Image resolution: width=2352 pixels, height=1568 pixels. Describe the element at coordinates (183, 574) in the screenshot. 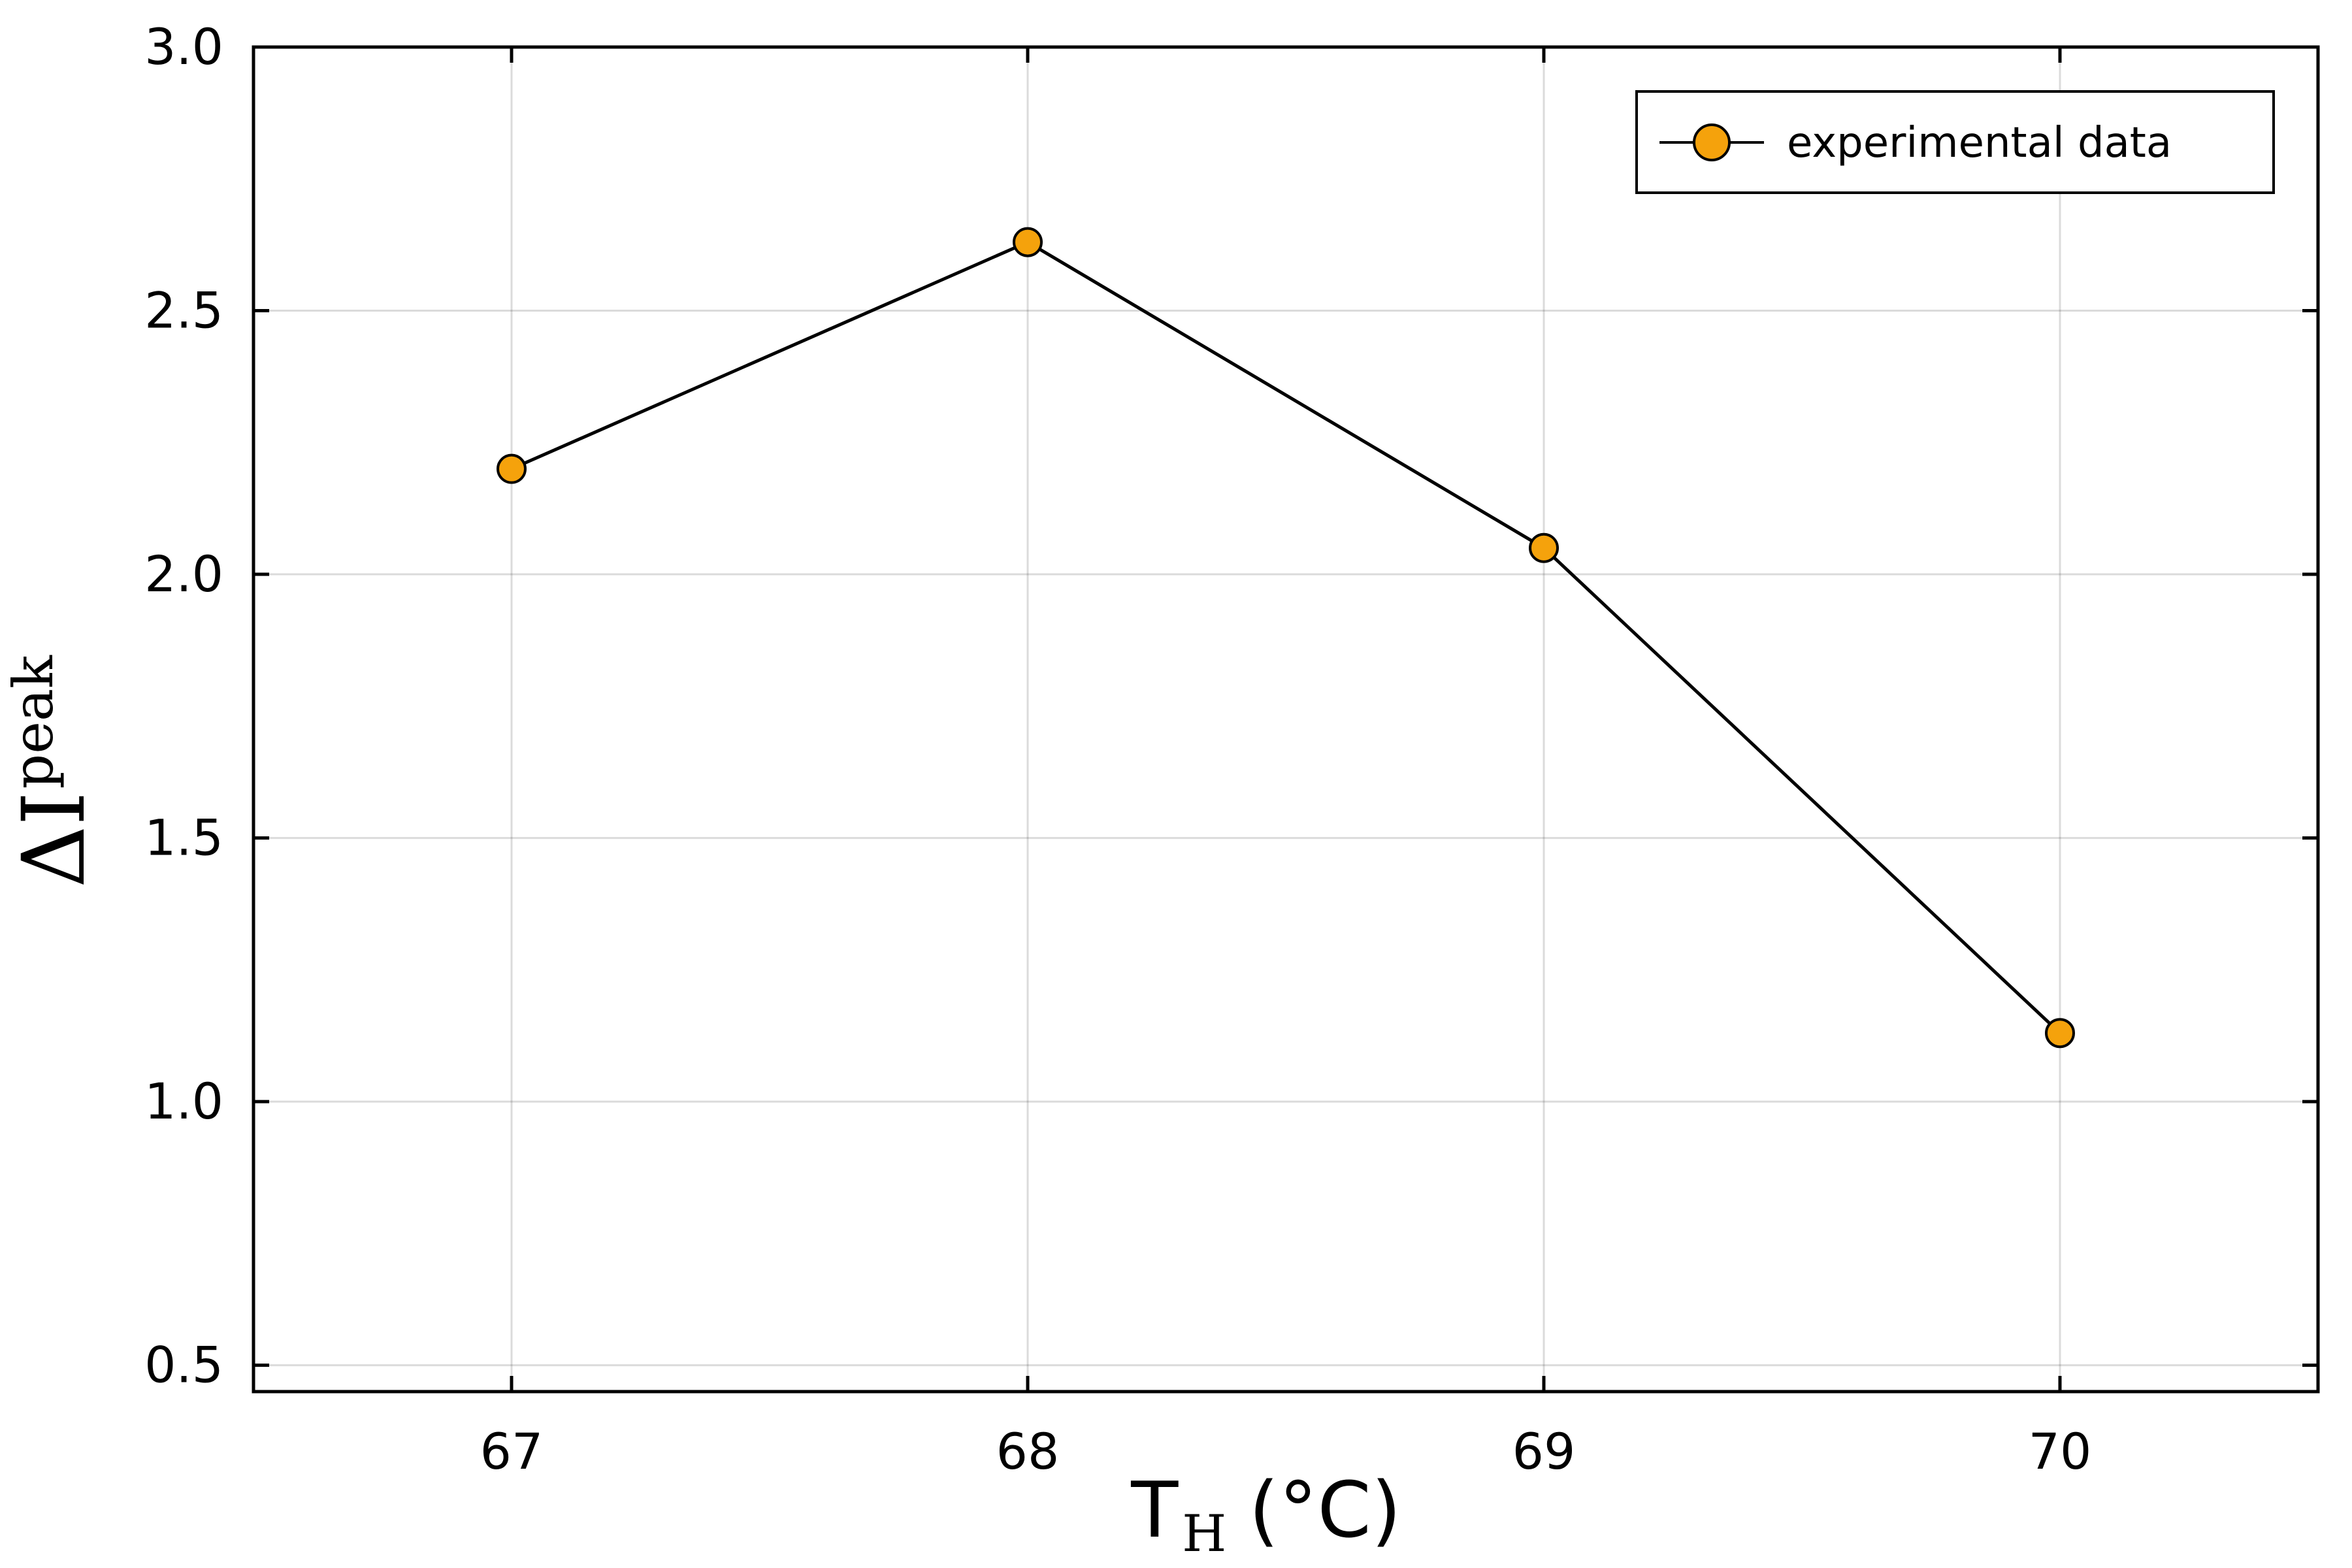

I see `y-tick-label: 2.0` at that location.